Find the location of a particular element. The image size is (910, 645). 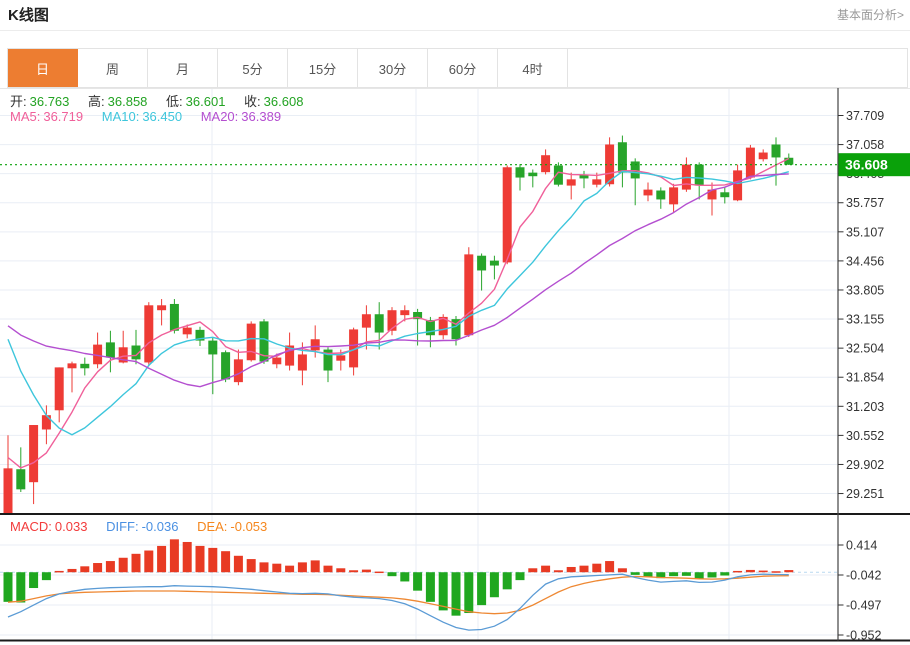

tab-day: 日 is located at coordinates (43, 68).